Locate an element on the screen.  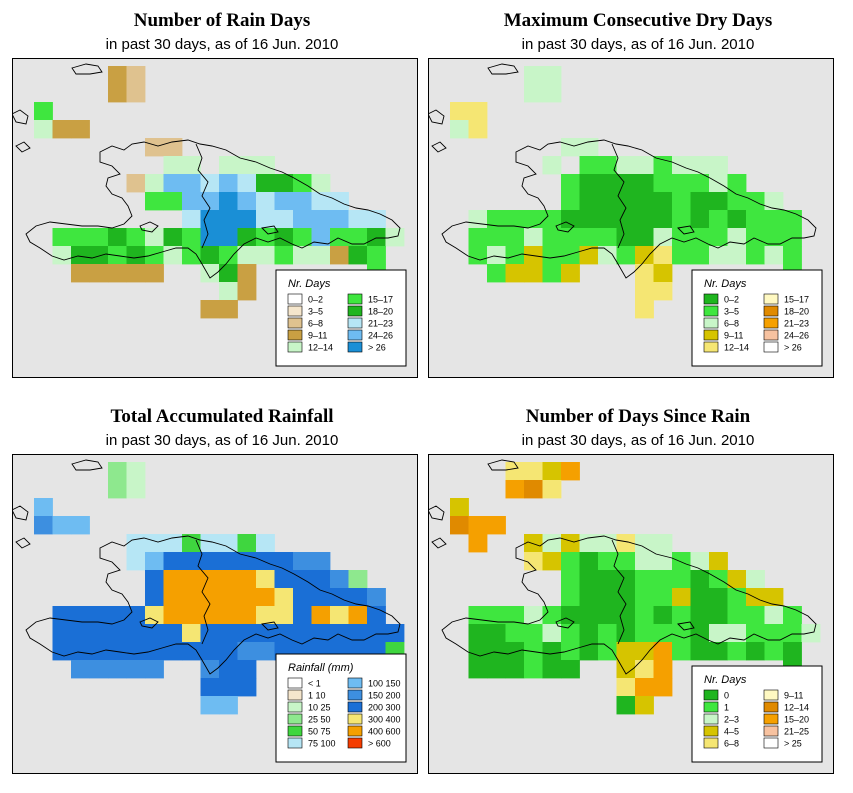
lake-outline is located at coordinates (149, 227).